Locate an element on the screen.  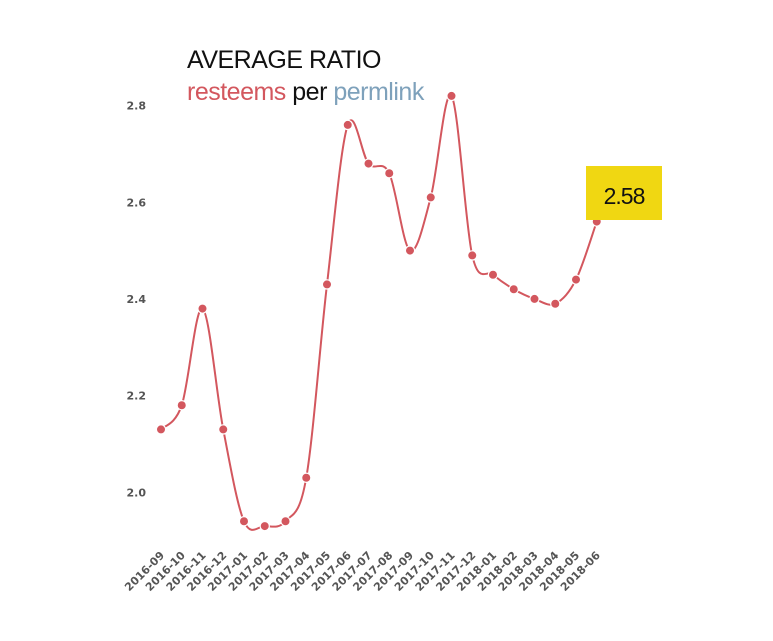
chart-subtitle: resteems per permlink is located at coordinates (305, 92).